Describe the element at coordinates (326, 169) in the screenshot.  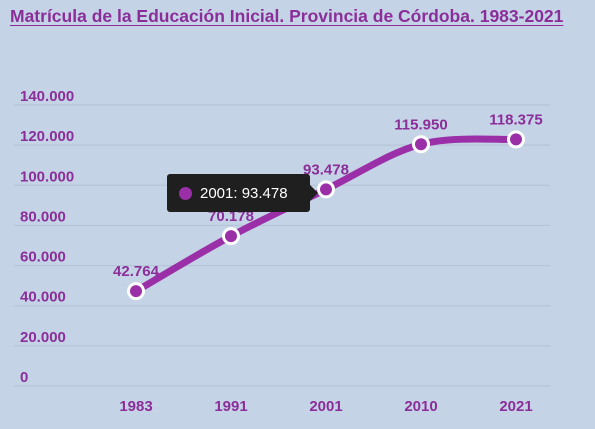
I see `data-label: 93.478` at that location.